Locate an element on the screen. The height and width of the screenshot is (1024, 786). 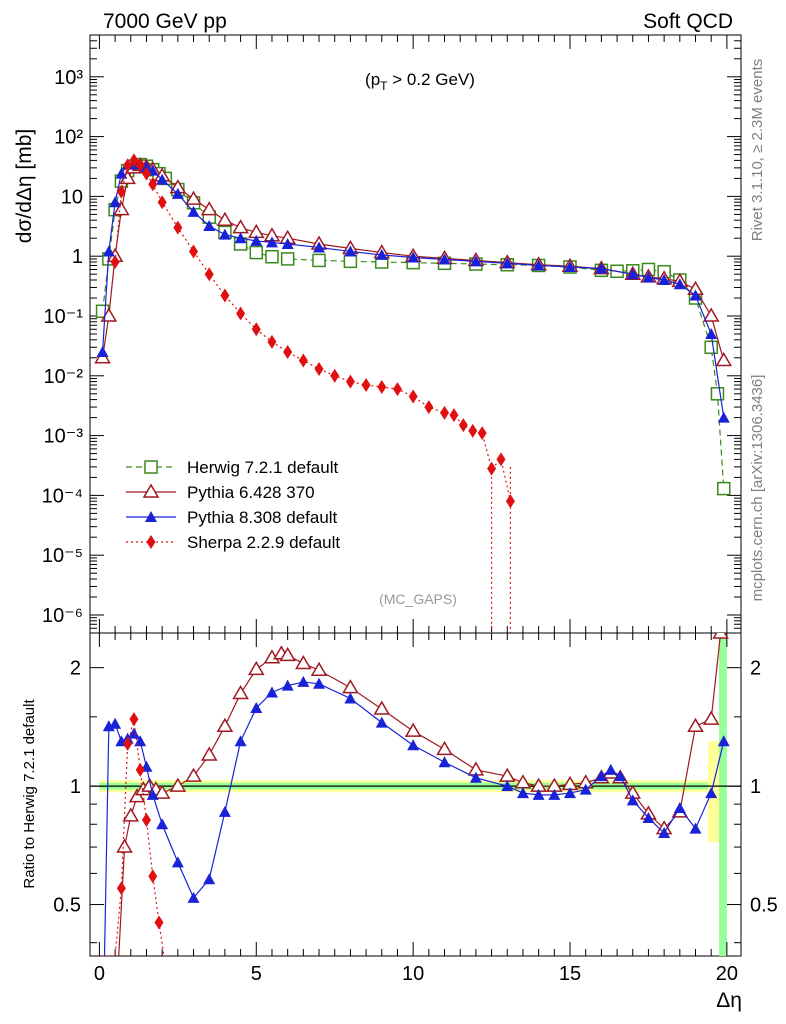
mcplots-reference-label: mcplots.cern.ch [arXiv:1306.3436] is located at coordinates (757, 488).